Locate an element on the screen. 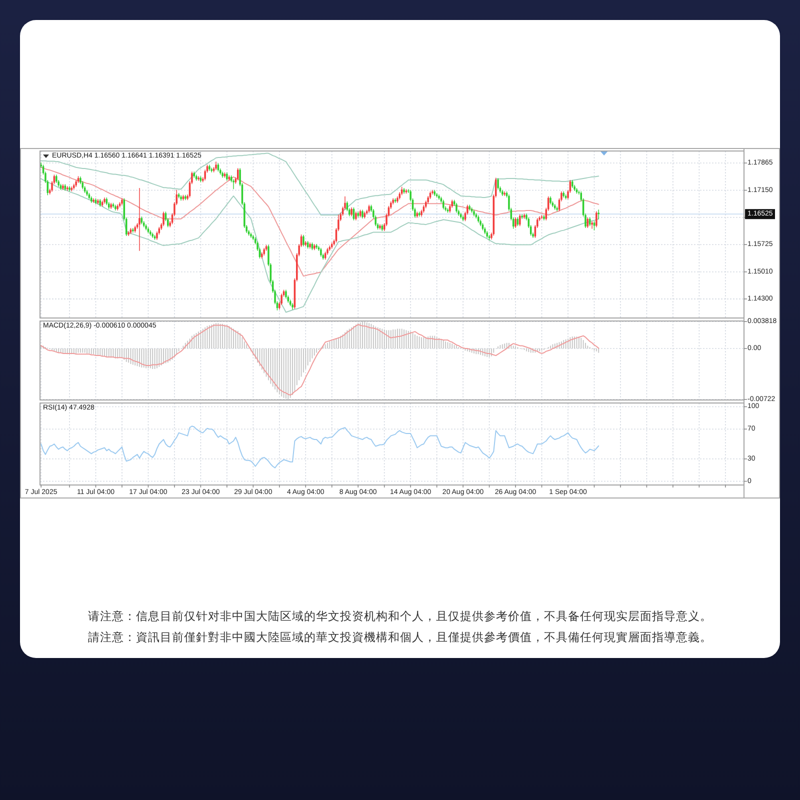 Image resolution: width=800 pixels, height=800 pixels. text: 请注意：信息目前仅针对非中国大陆区域的华文投资机构和个人，且仅提供参考价值，不具备任何现实层面指导意义。 is located at coordinates (400, 616).